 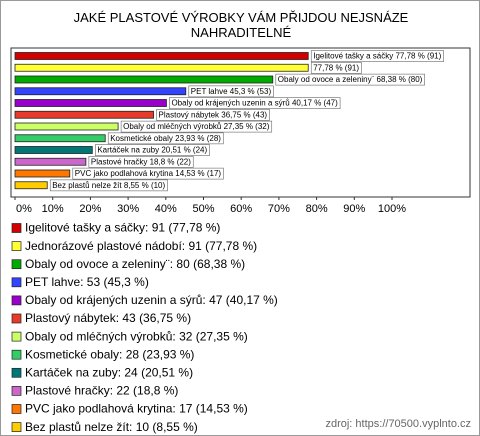 What do you see at coordinates (101, 391) in the screenshot?
I see `legend-label: Plastové hračky: 22 (18,8 %)` at bounding box center [101, 391].